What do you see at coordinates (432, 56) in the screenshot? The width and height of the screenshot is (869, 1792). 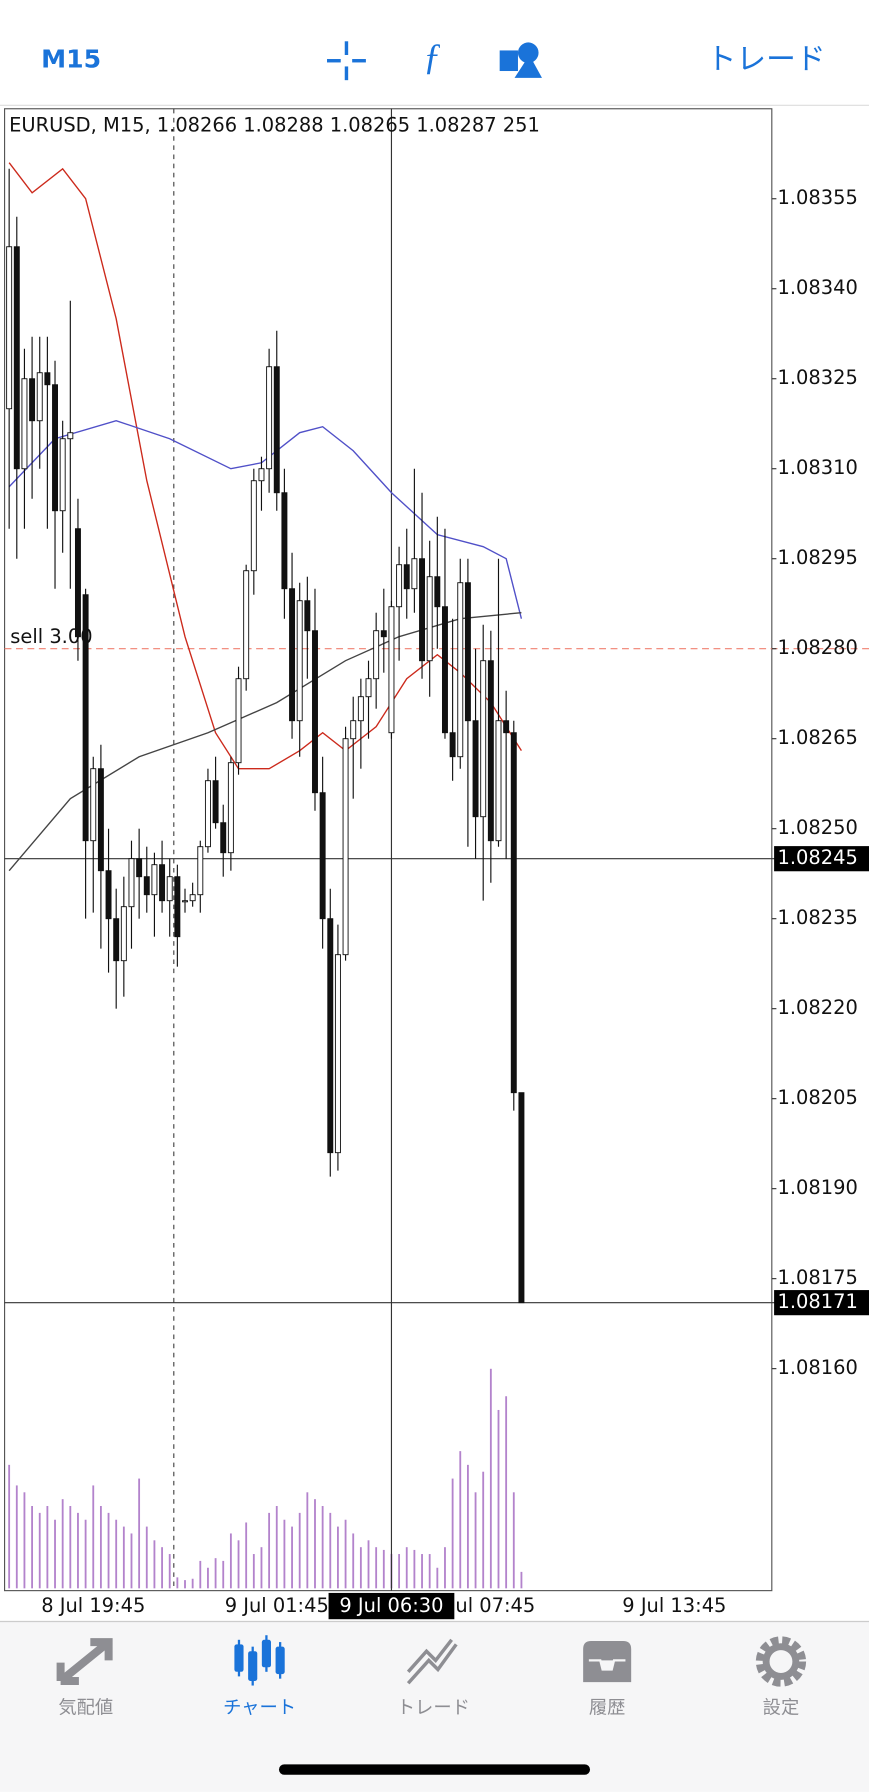 I see `indicator-icon: ƒ` at bounding box center [432, 56].